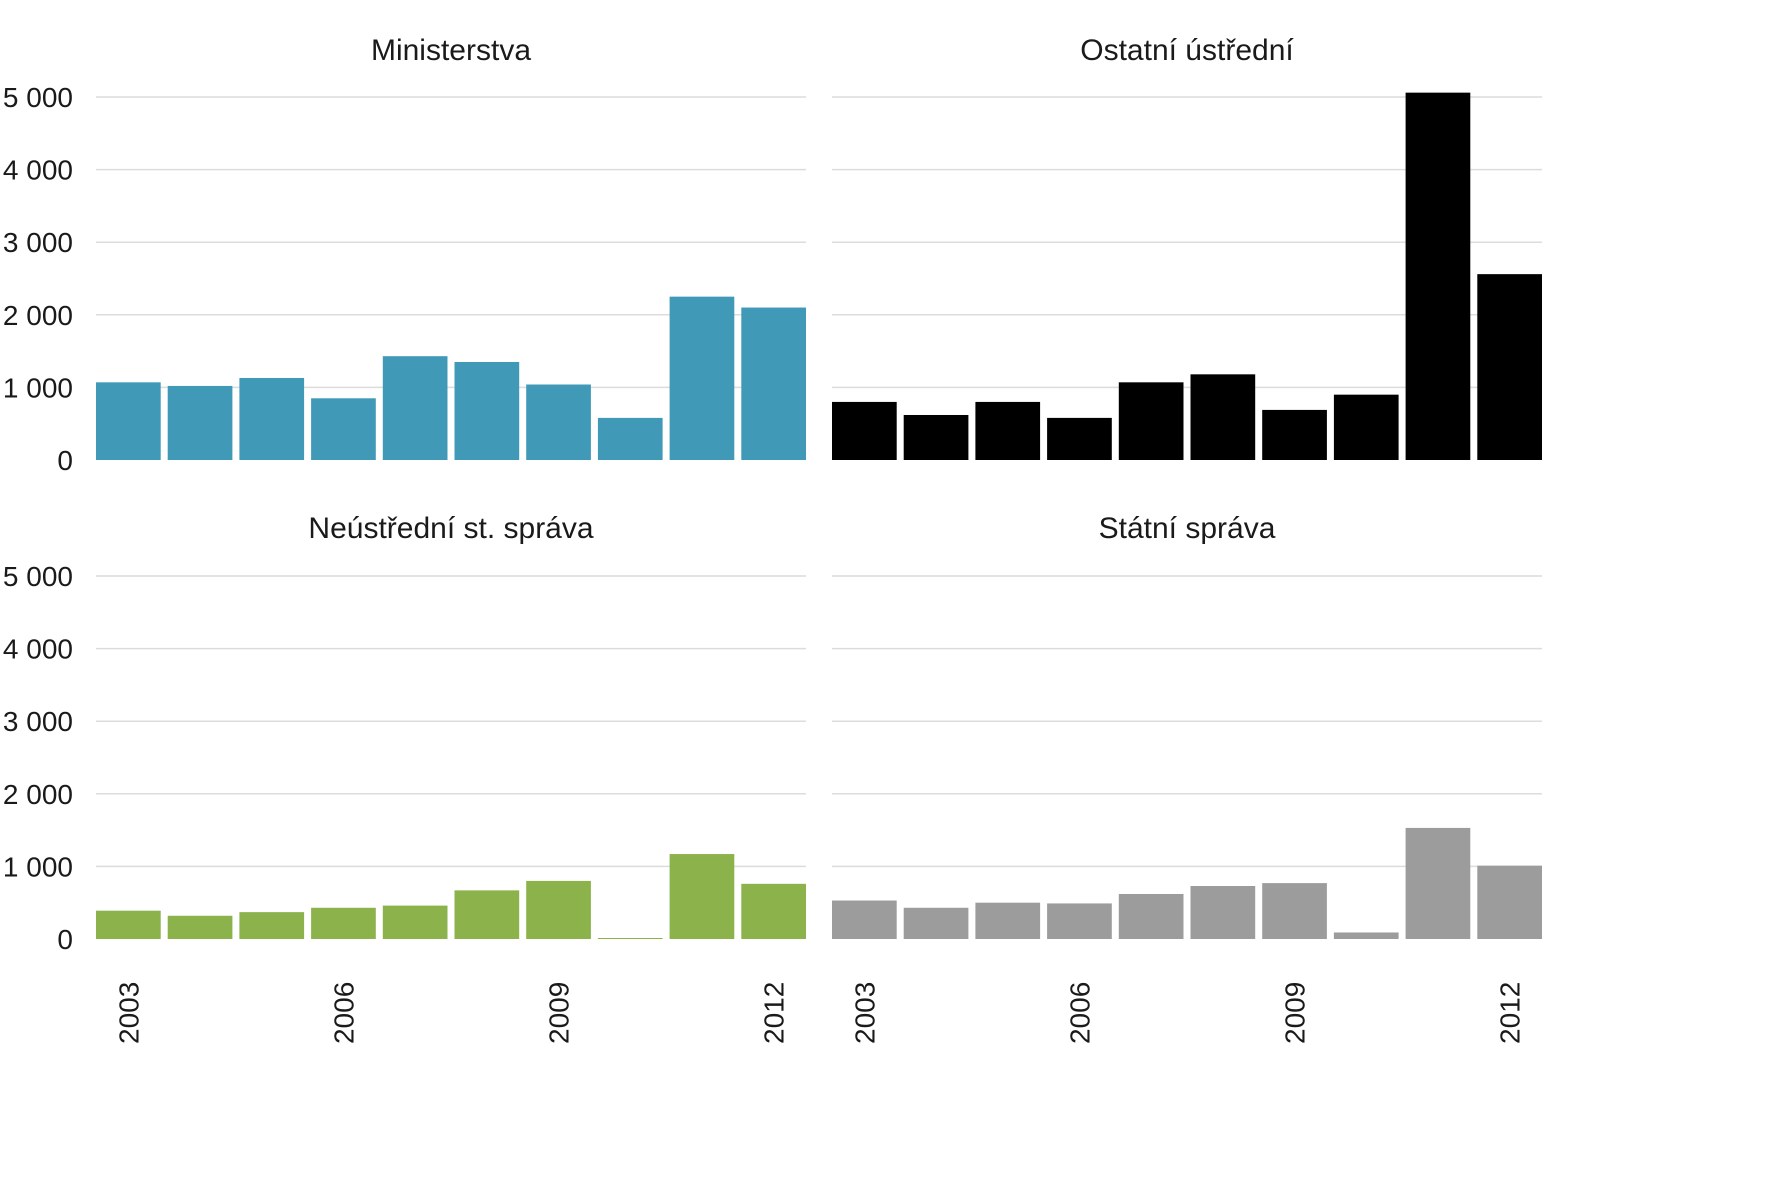 The width and height of the screenshot is (1771, 1181). I want to click on panel-title: Neústřední st. správa, so click(450, 528).